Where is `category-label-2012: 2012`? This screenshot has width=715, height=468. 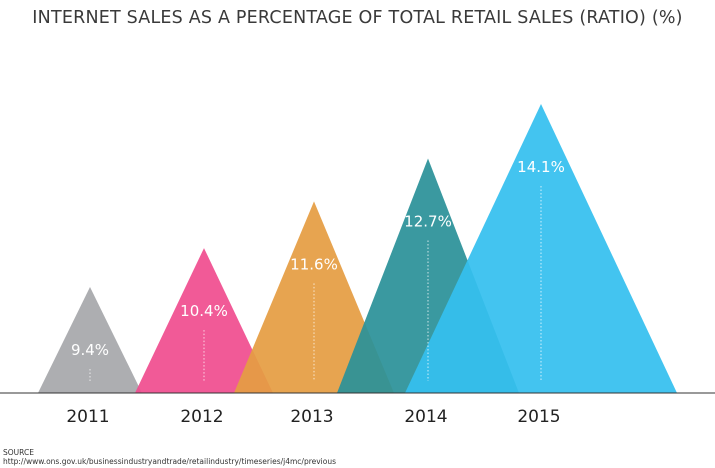
category-label-2012: 2012 is located at coordinates (201, 417).